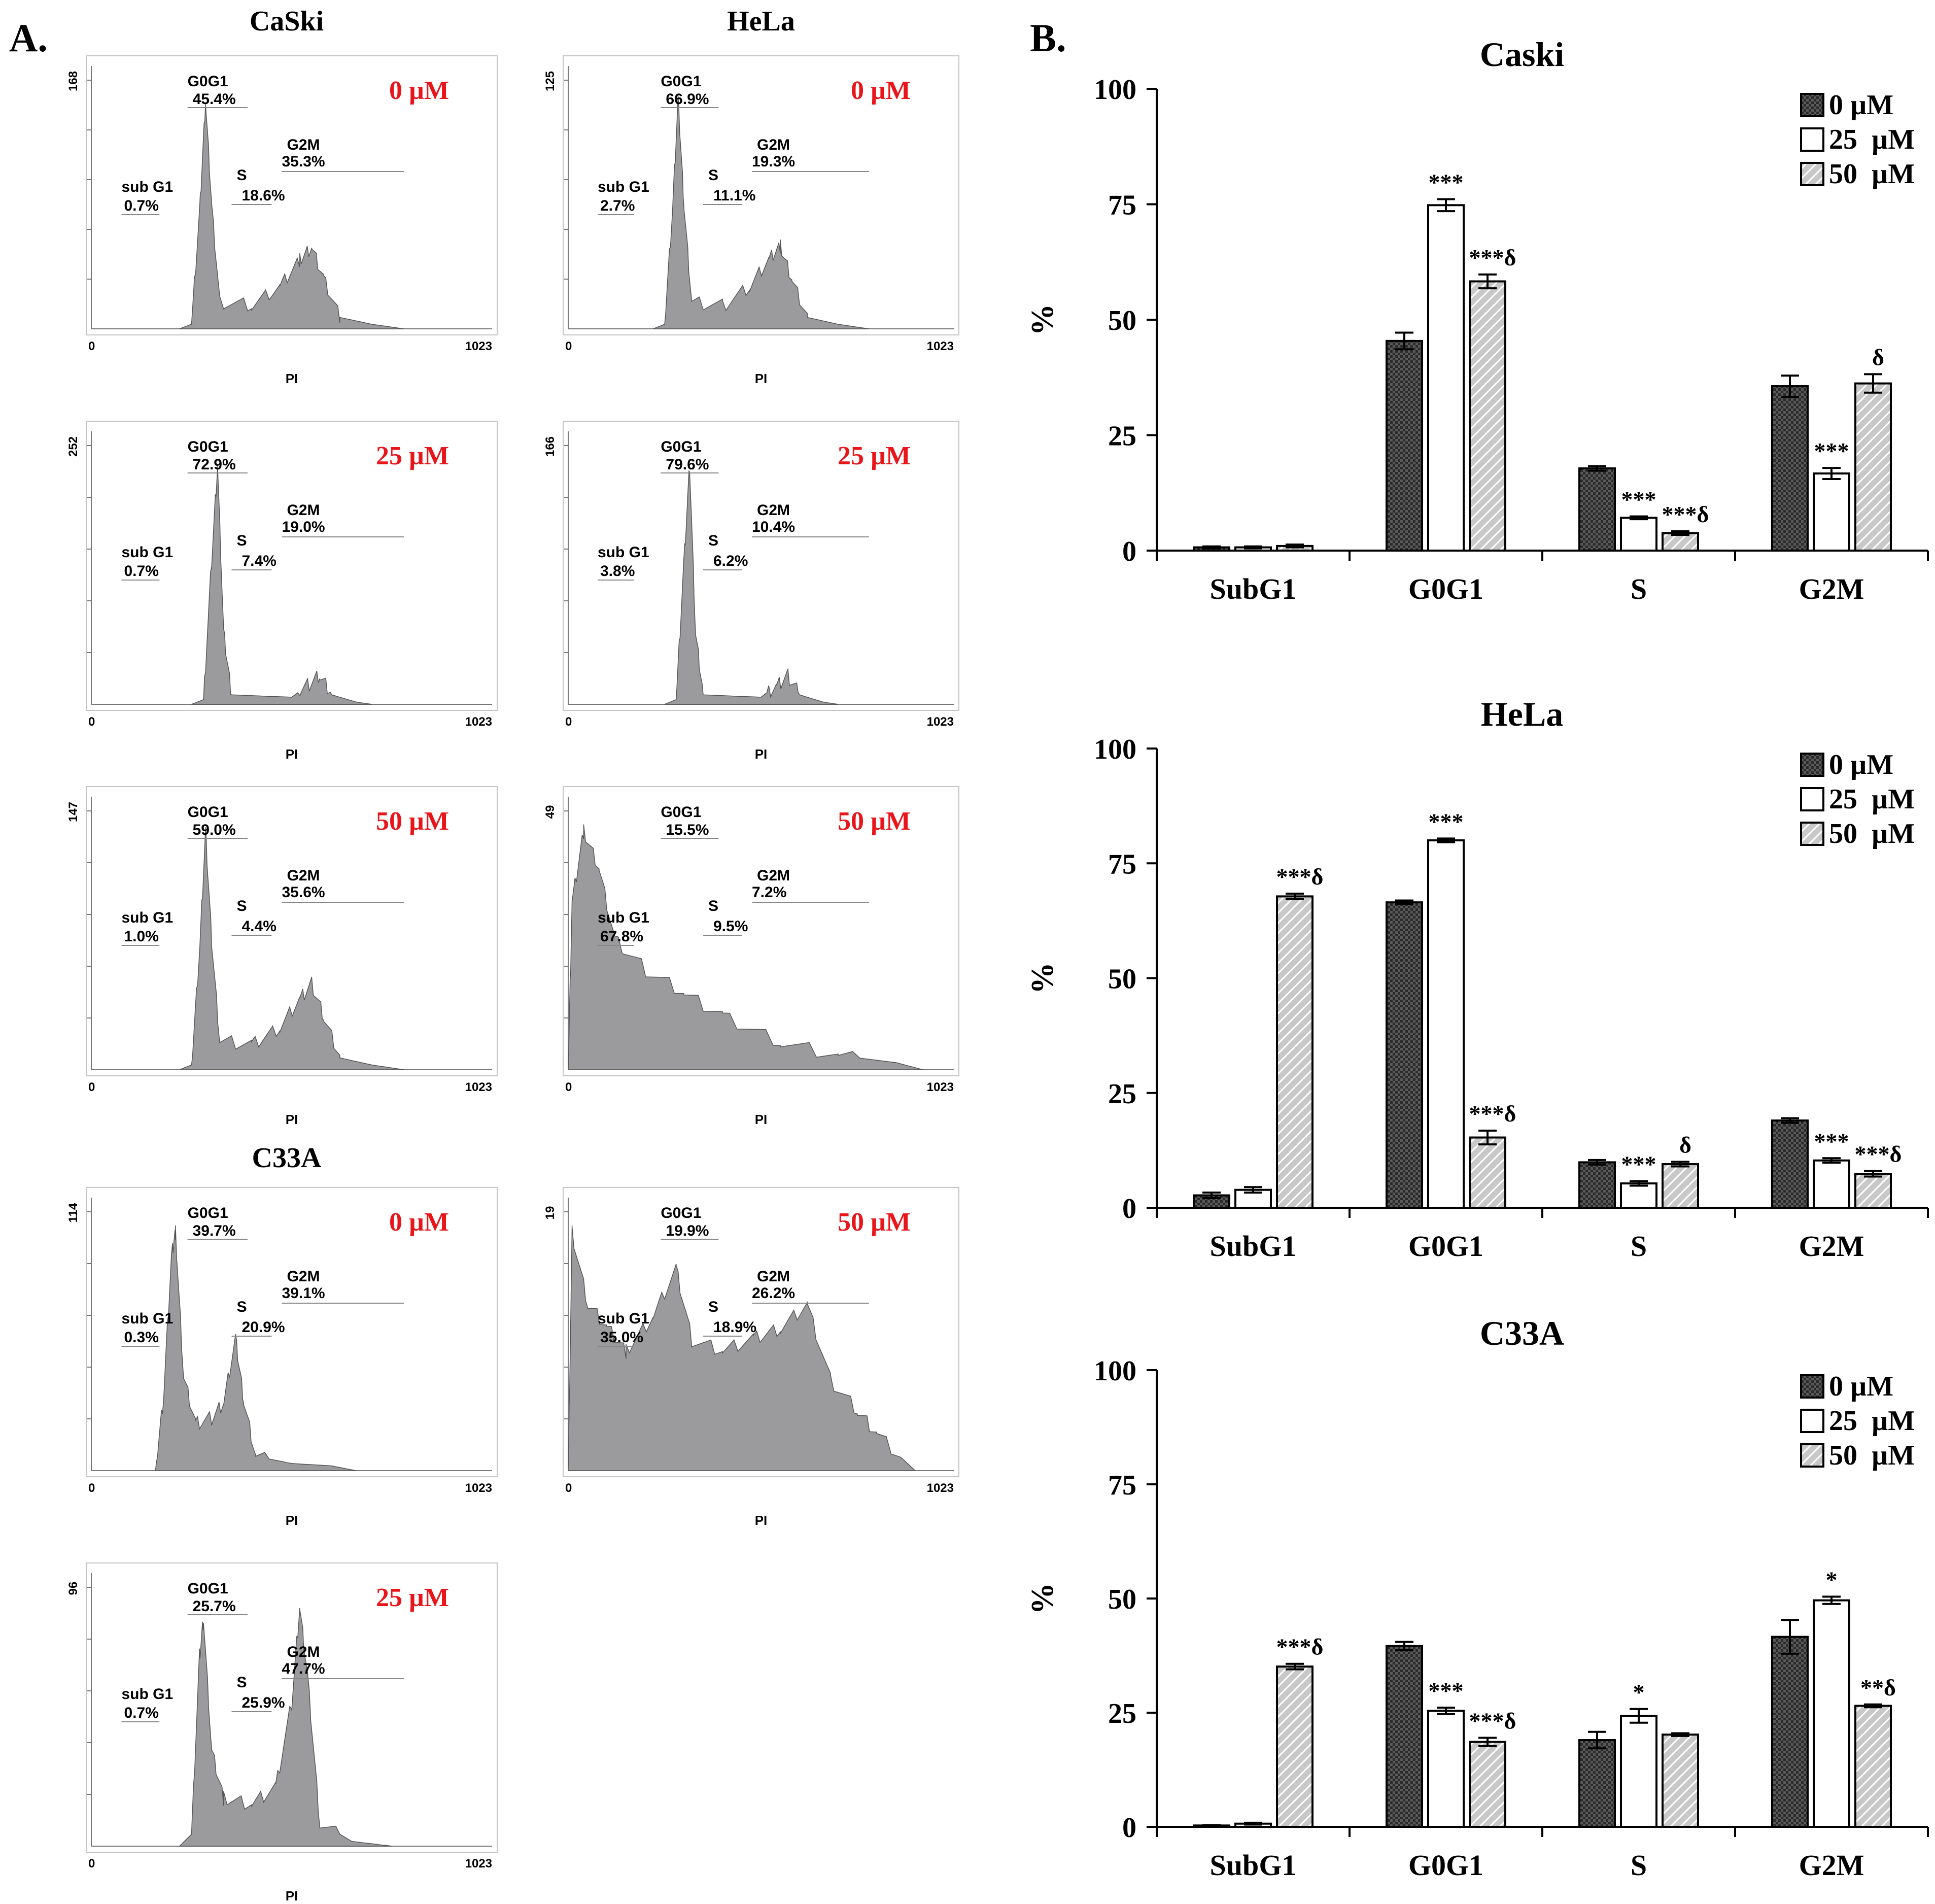 The height and width of the screenshot is (1904, 1935). Describe the element at coordinates (1597, 1185) in the screenshot. I see `bar-hela-s0-c2` at that location.